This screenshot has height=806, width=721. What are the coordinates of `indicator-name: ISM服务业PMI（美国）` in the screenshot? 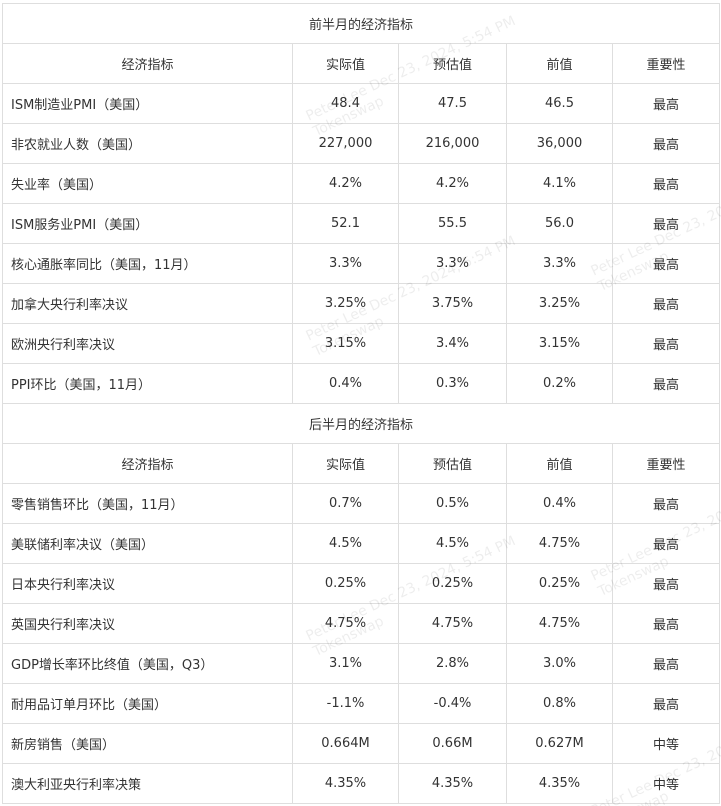 It's located at (147, 223).